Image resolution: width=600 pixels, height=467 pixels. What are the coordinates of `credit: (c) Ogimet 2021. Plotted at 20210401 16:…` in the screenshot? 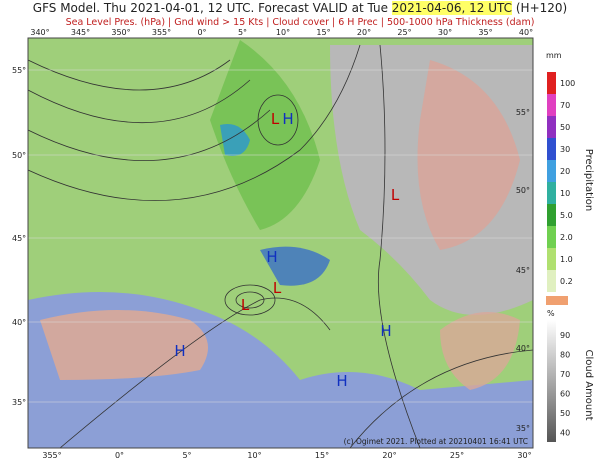 It's located at (436, 441).